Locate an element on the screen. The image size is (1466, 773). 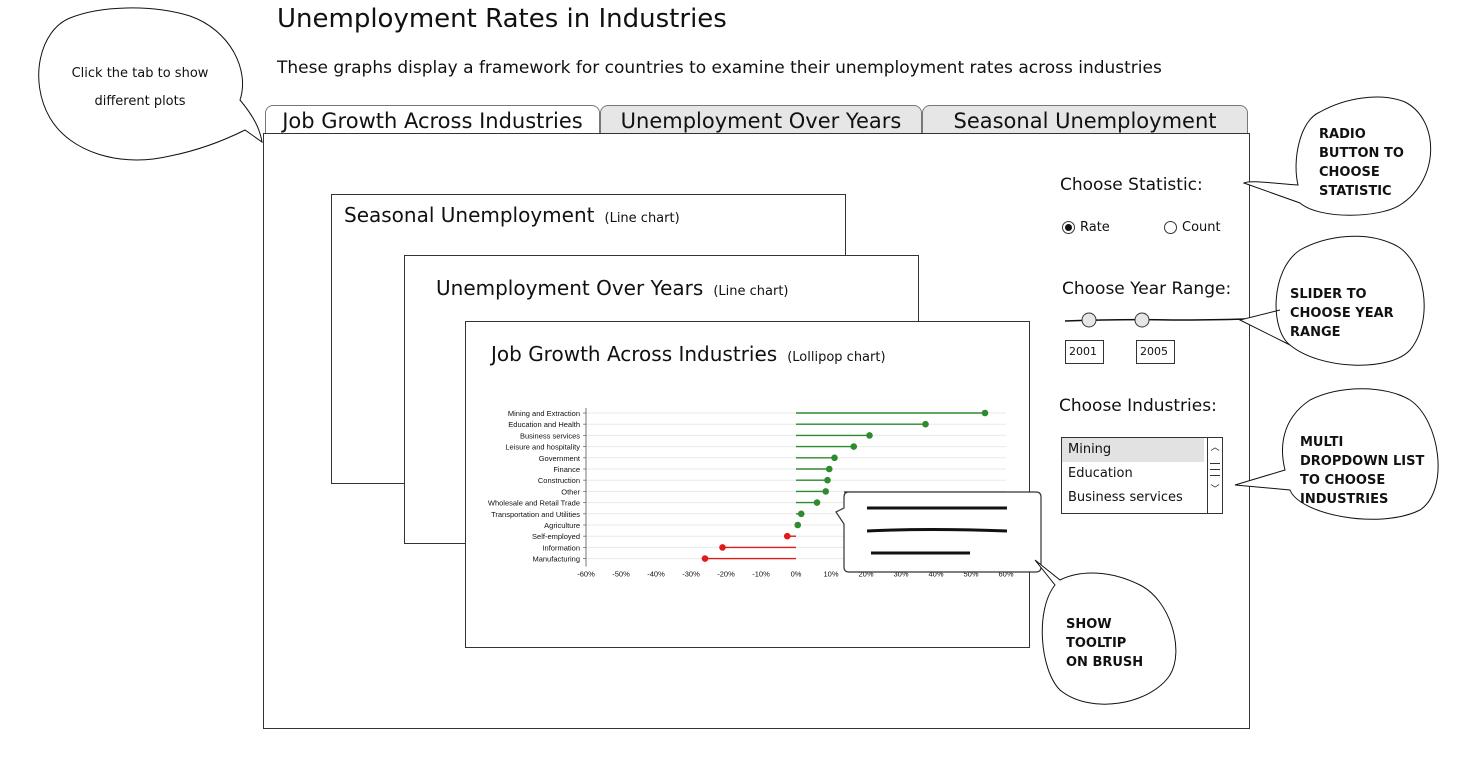
radio-rate: Rate is located at coordinates (1086, 227).